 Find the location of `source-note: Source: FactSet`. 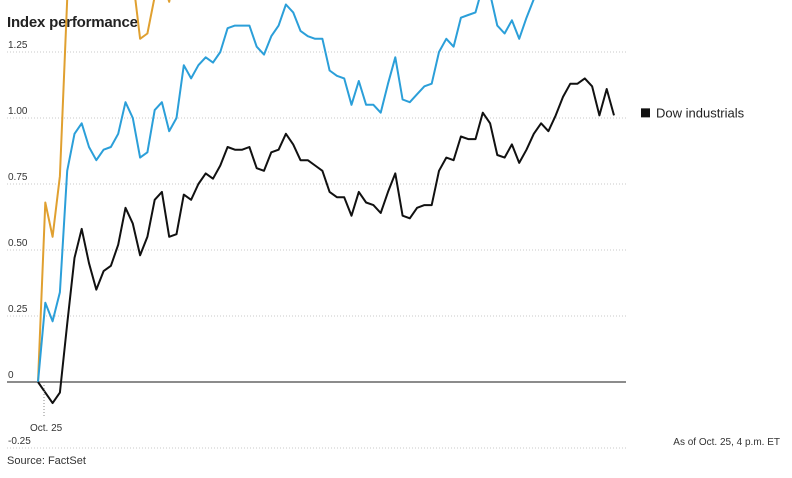

source-note: Source: FactSet is located at coordinates (46, 461).